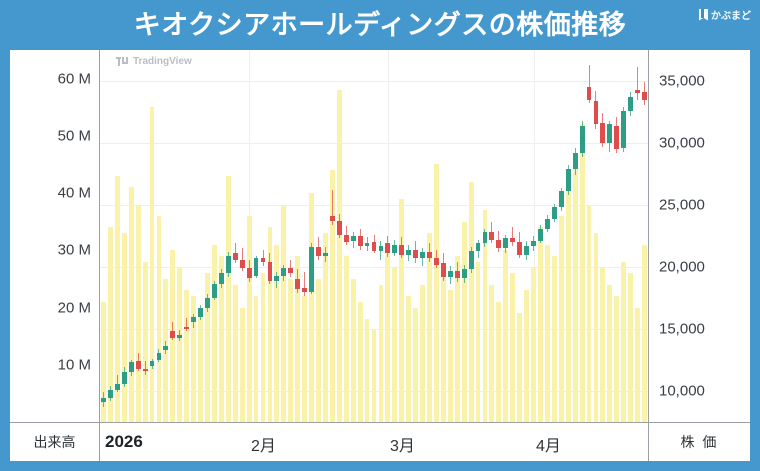 This screenshot has height=471, width=760. I want to click on volume-axis-tick: 20 M, so click(74, 308).